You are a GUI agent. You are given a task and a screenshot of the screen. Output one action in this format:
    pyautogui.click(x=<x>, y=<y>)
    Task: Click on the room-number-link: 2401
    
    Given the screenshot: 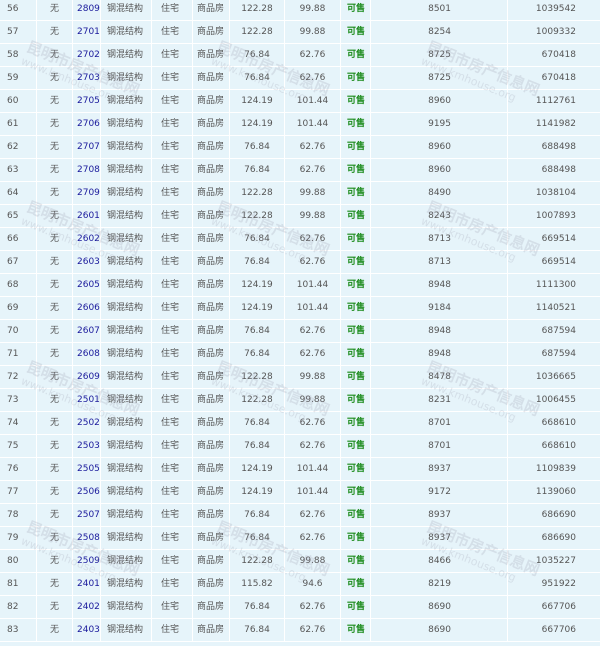 What is the action you would take?
    pyautogui.click(x=87, y=584)
    